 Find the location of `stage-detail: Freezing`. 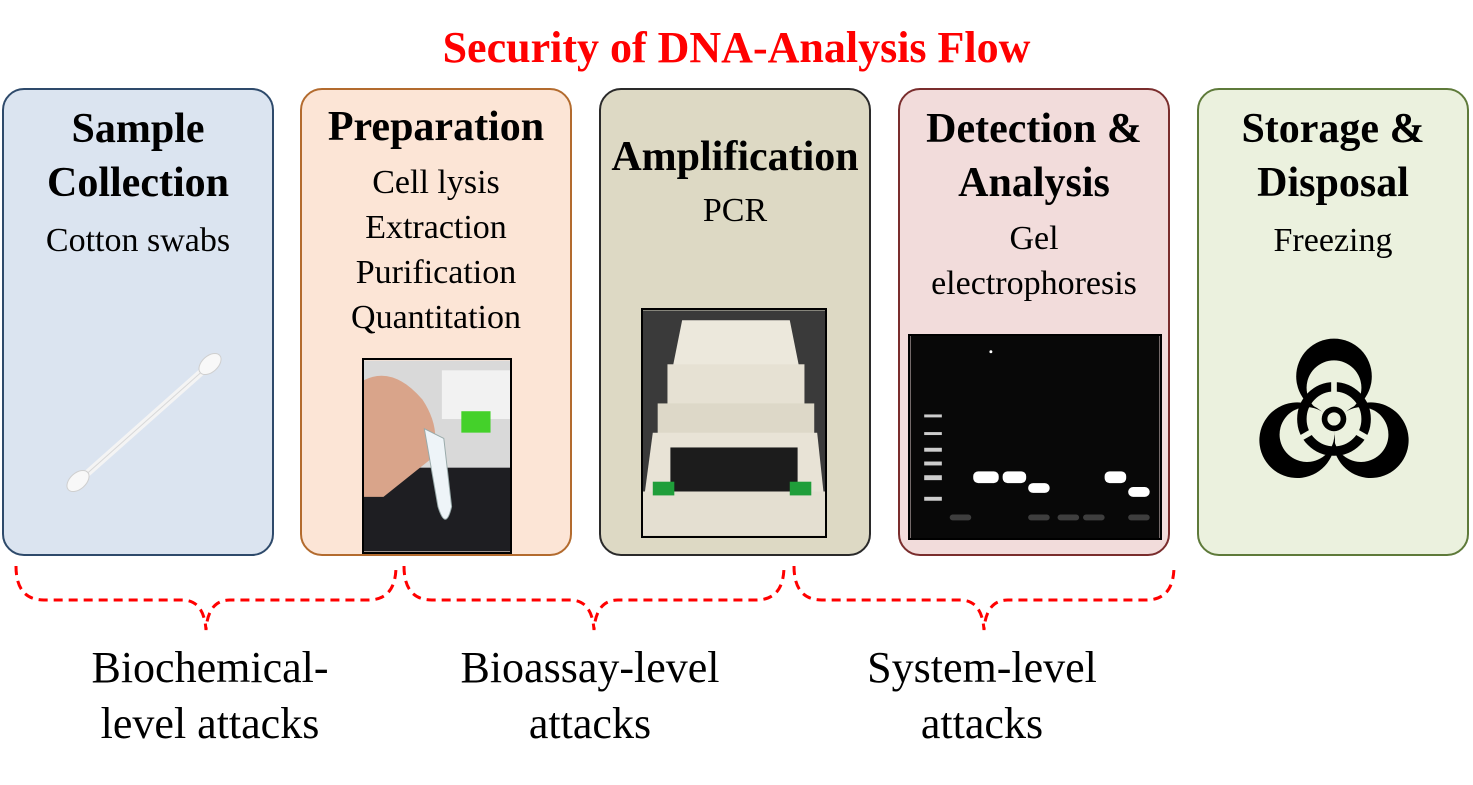

stage-detail: Freezing is located at coordinates (1333, 240).